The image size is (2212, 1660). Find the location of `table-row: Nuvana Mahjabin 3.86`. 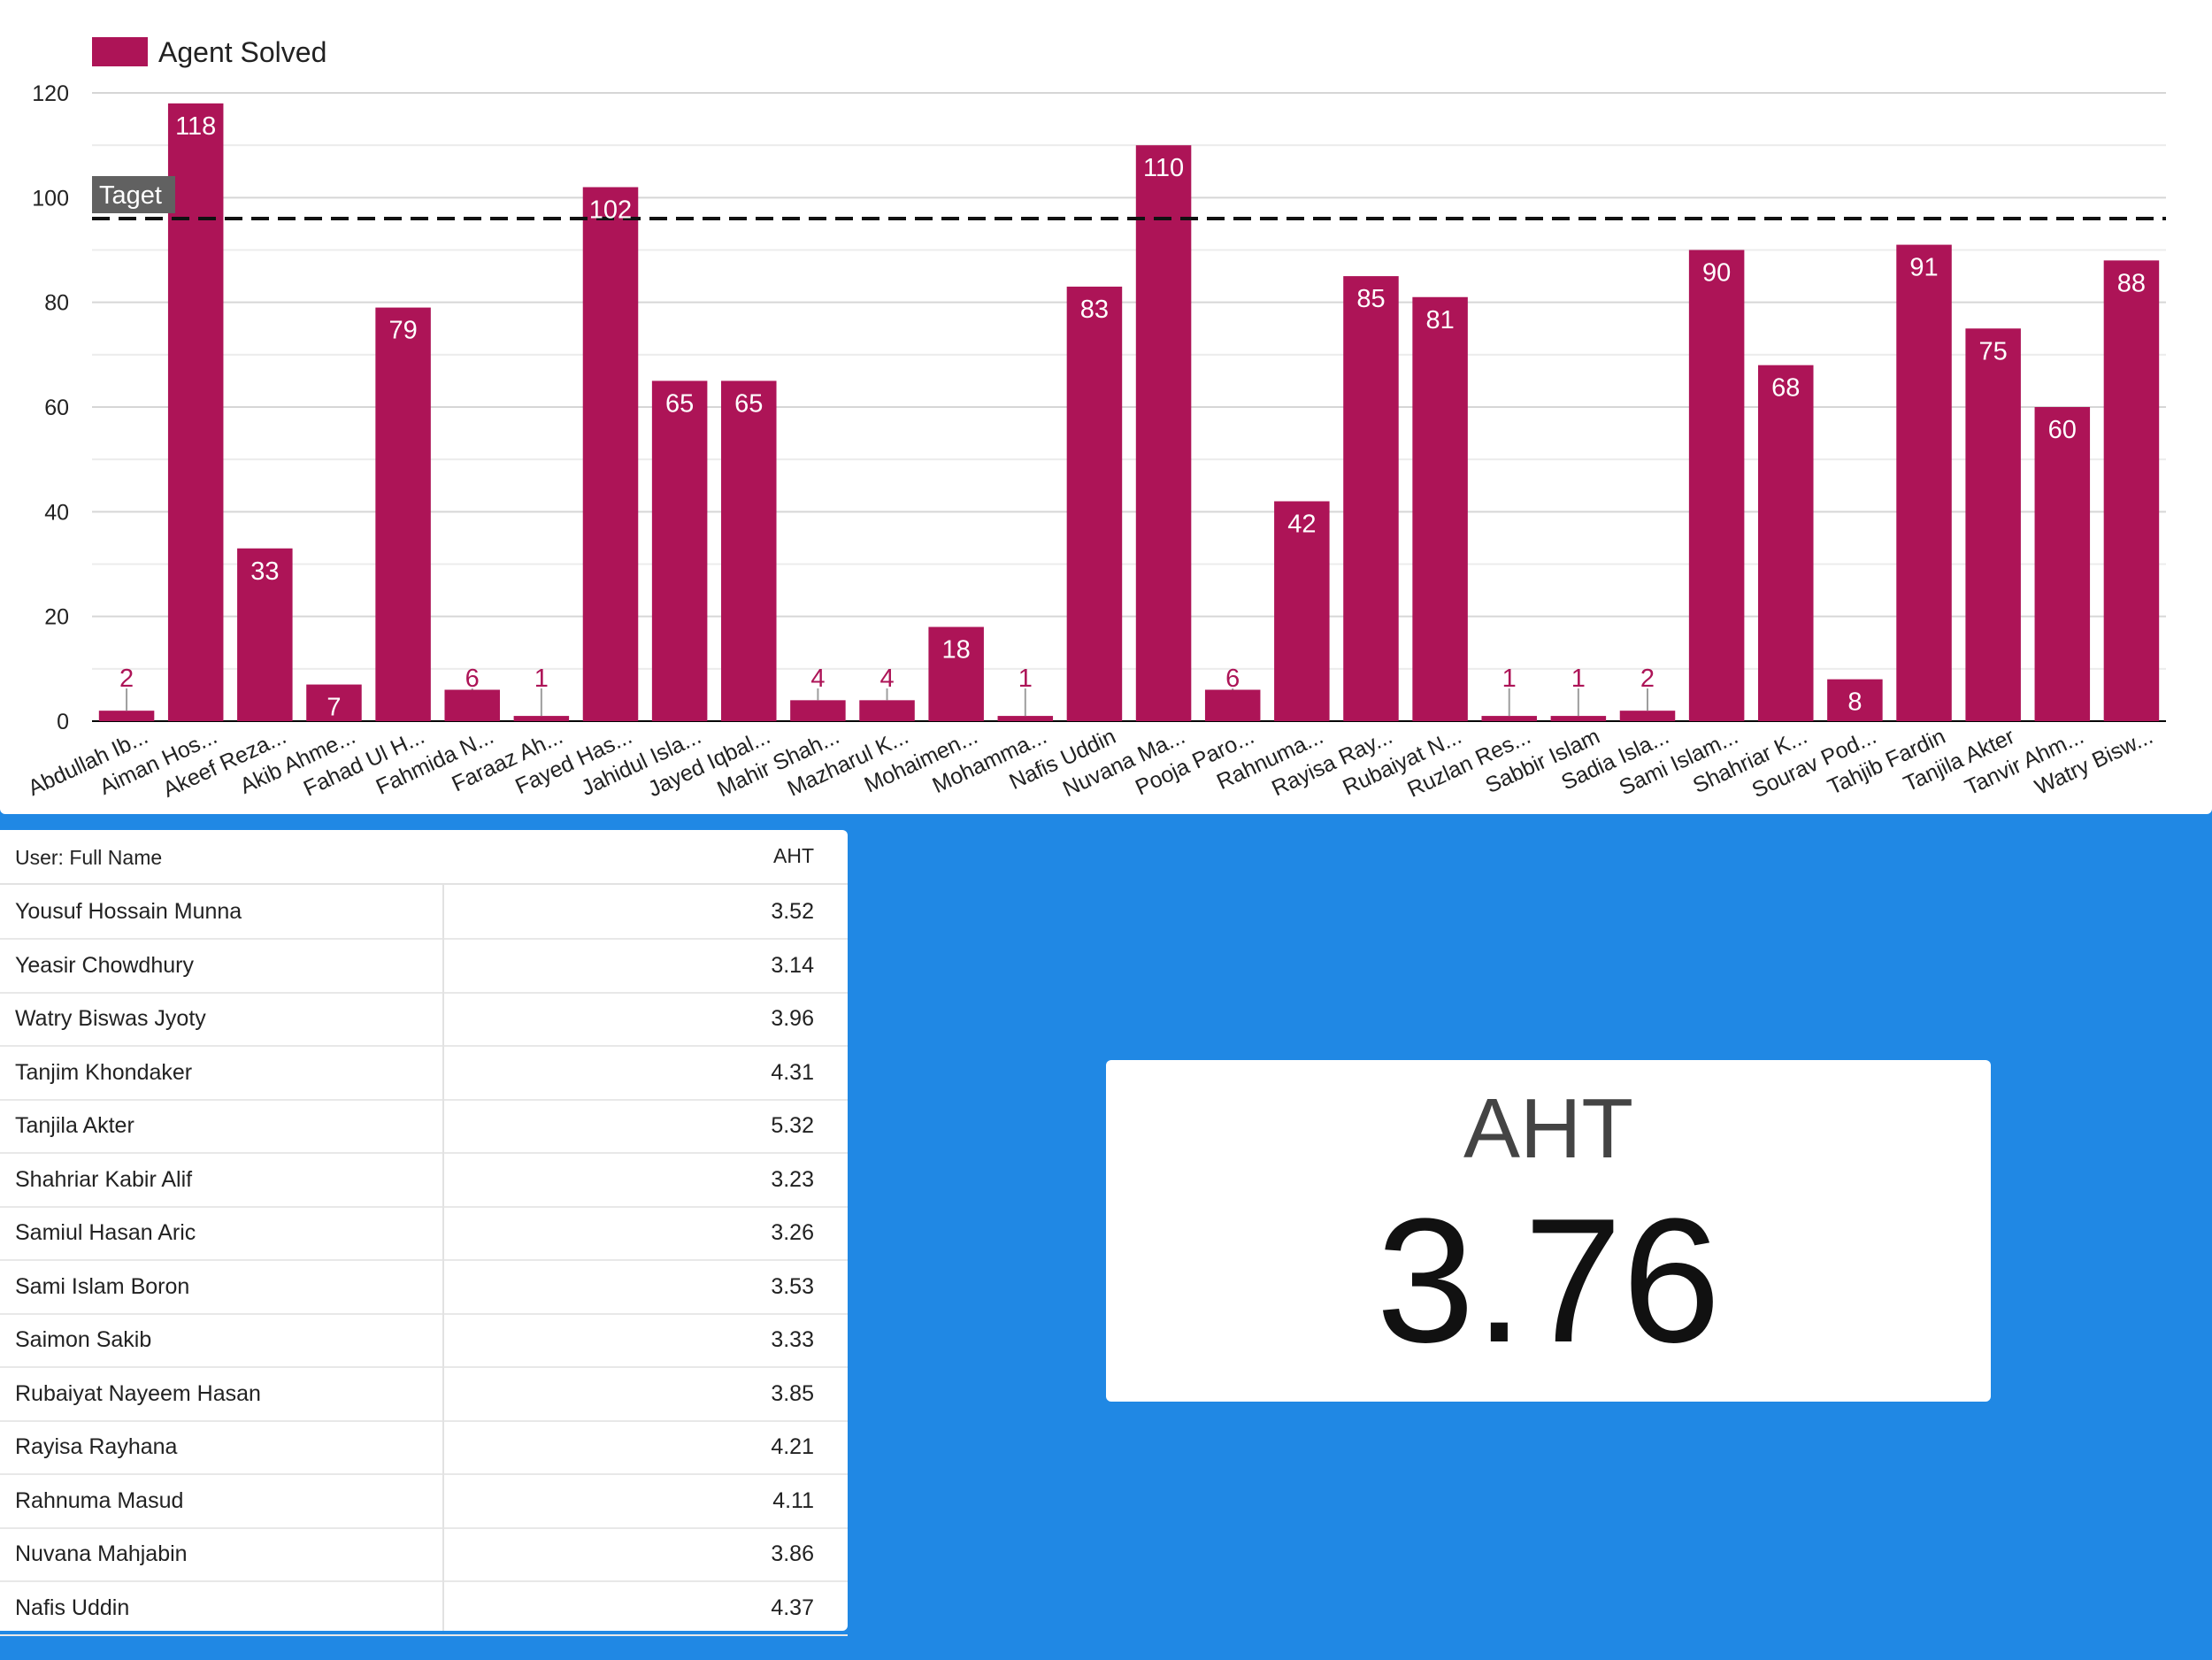

table-row: Nuvana Mahjabin 3.86 is located at coordinates (424, 1554).